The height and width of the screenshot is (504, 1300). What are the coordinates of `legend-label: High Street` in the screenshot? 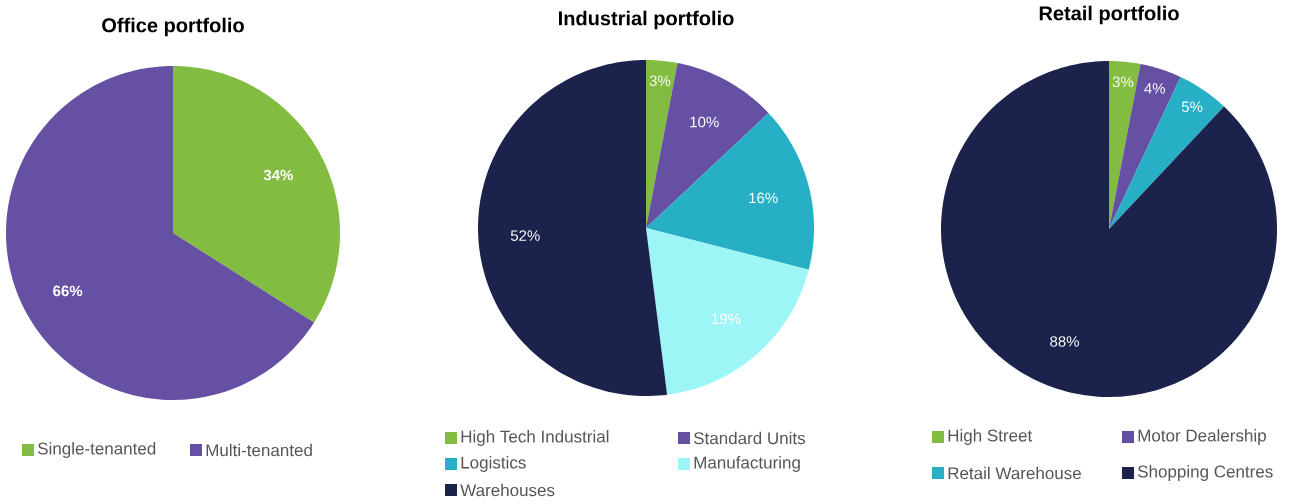 It's located at (990, 437).